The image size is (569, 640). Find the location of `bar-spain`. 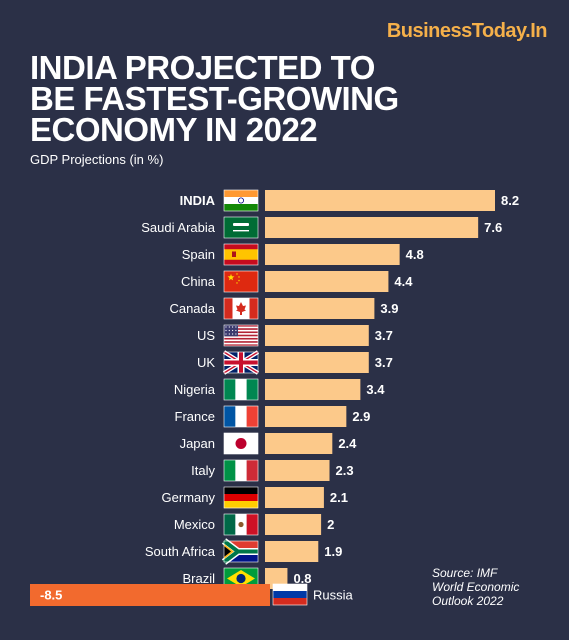

bar-spain is located at coordinates (332, 254).